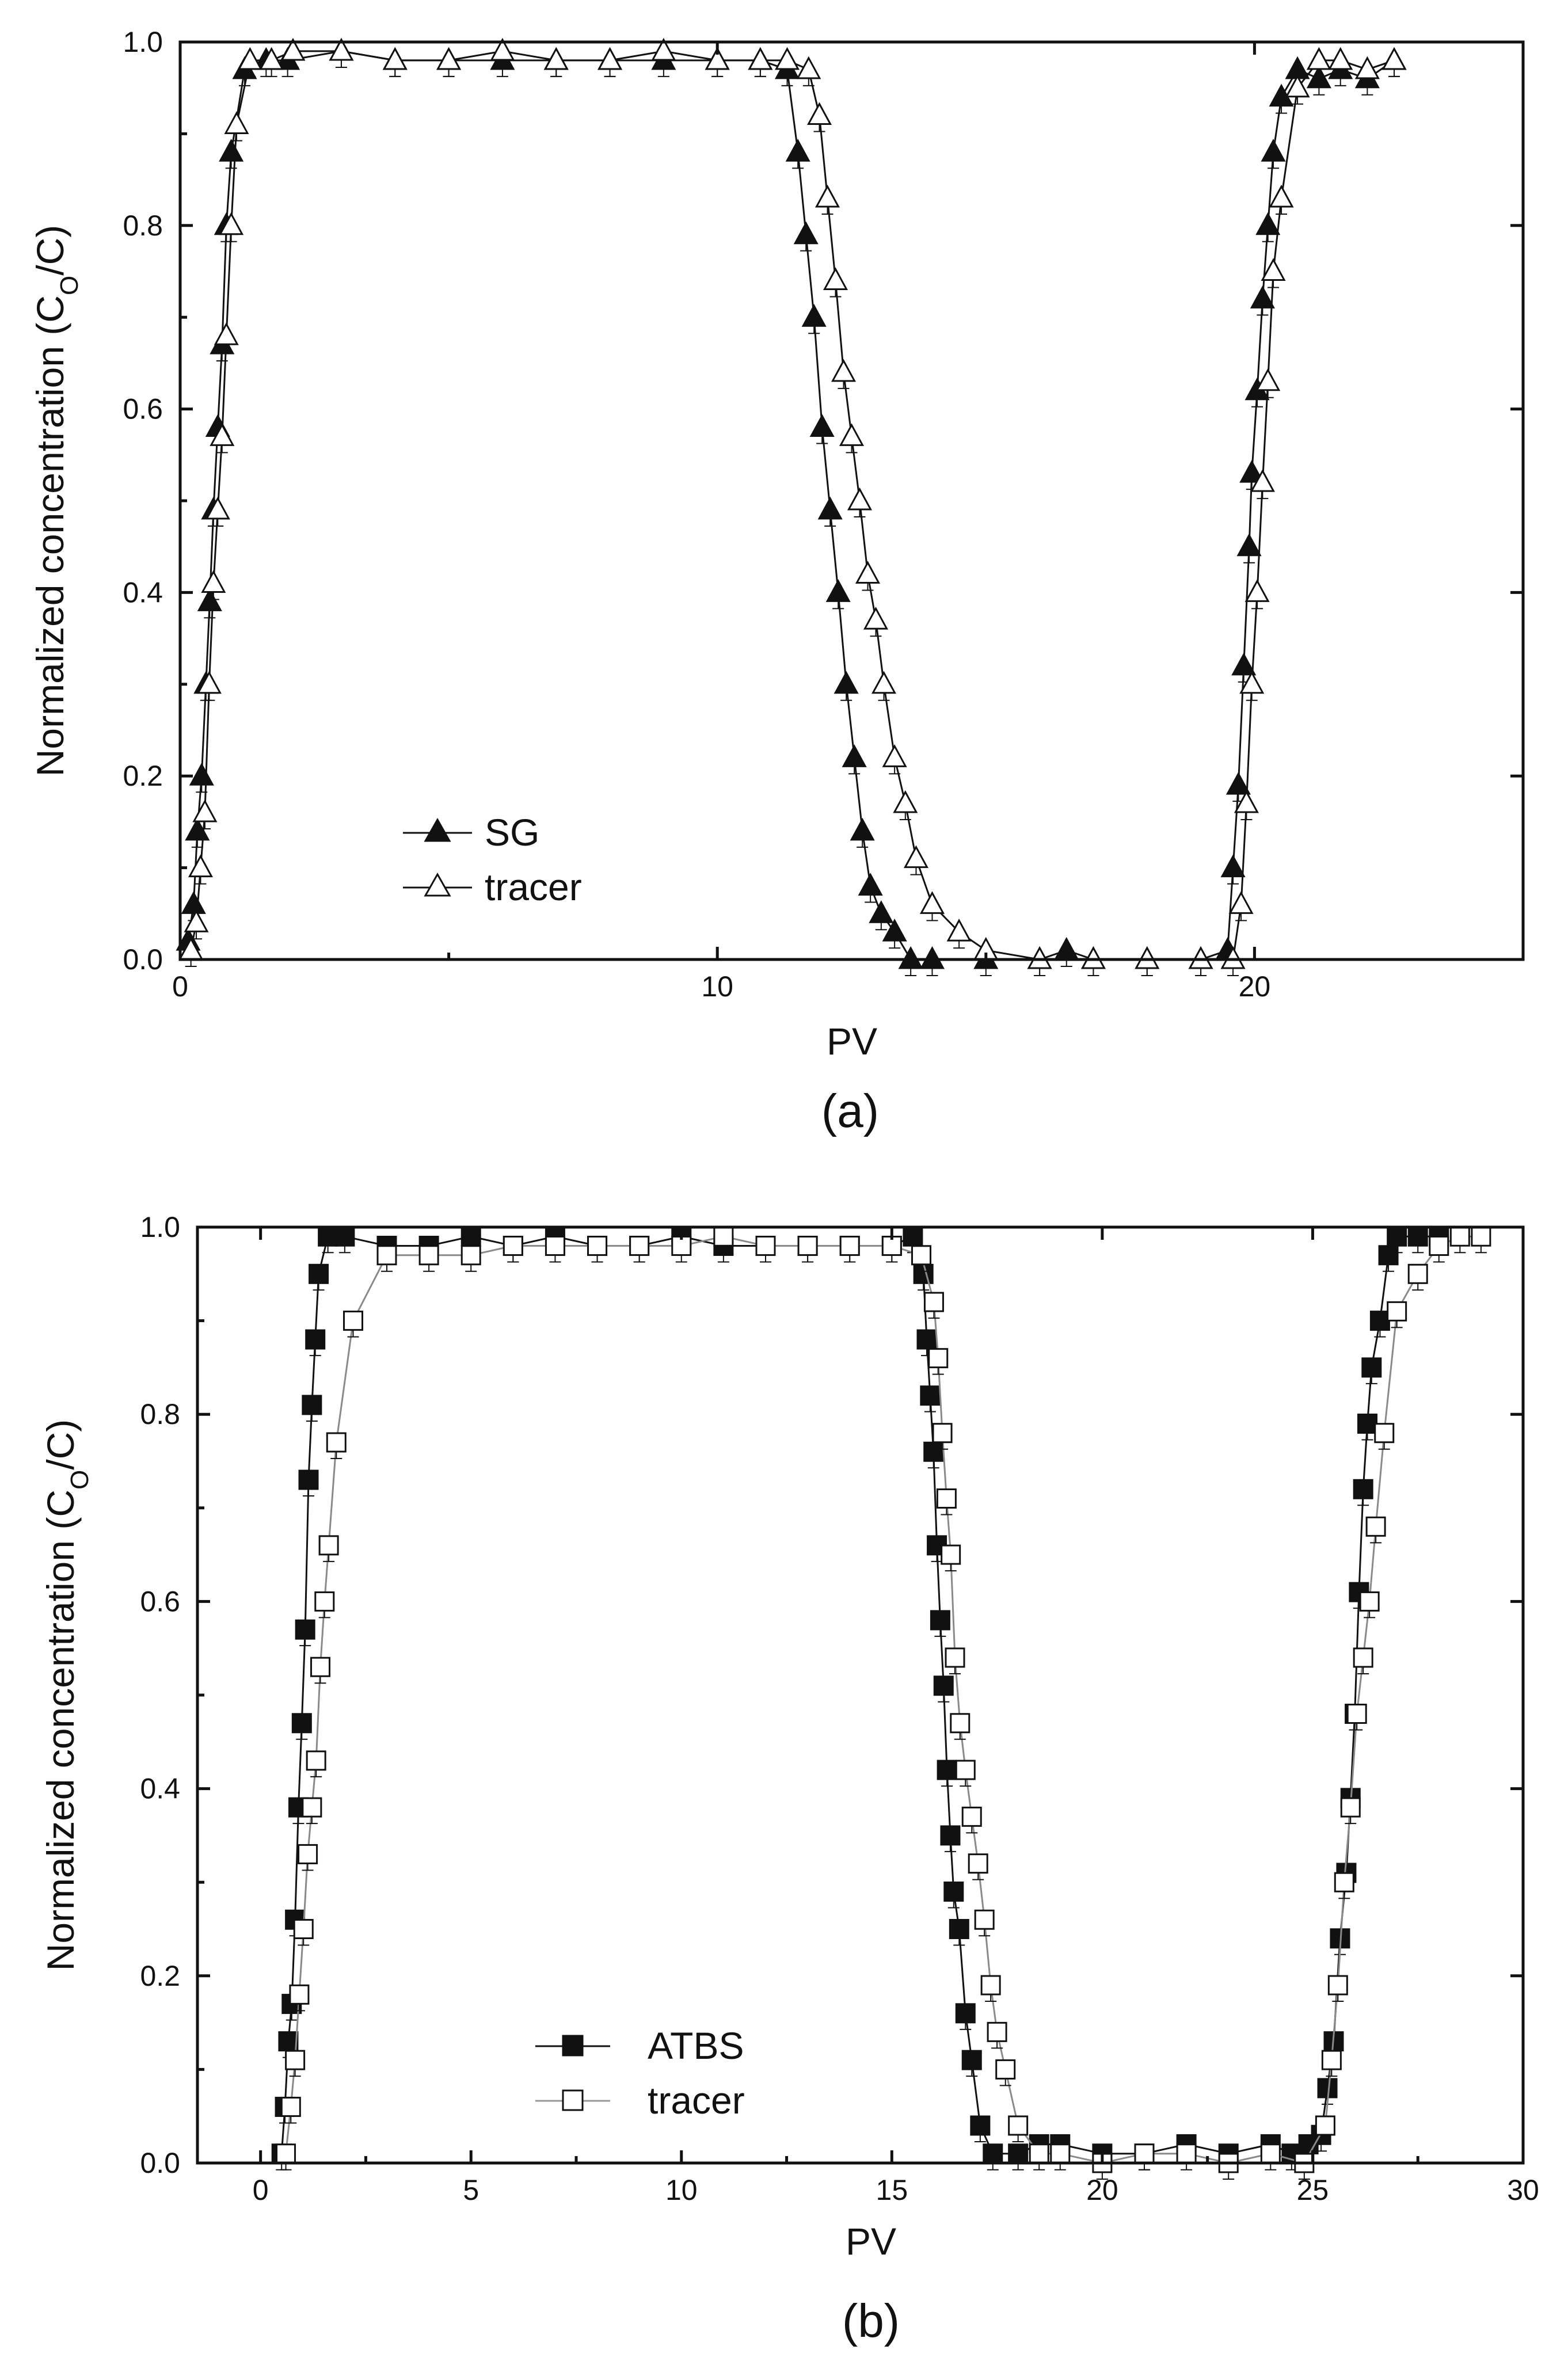 Image resolution: width=1549 pixels, height=2380 pixels. I want to click on panel-a-y-tick-label: 0.4, so click(143, 592).